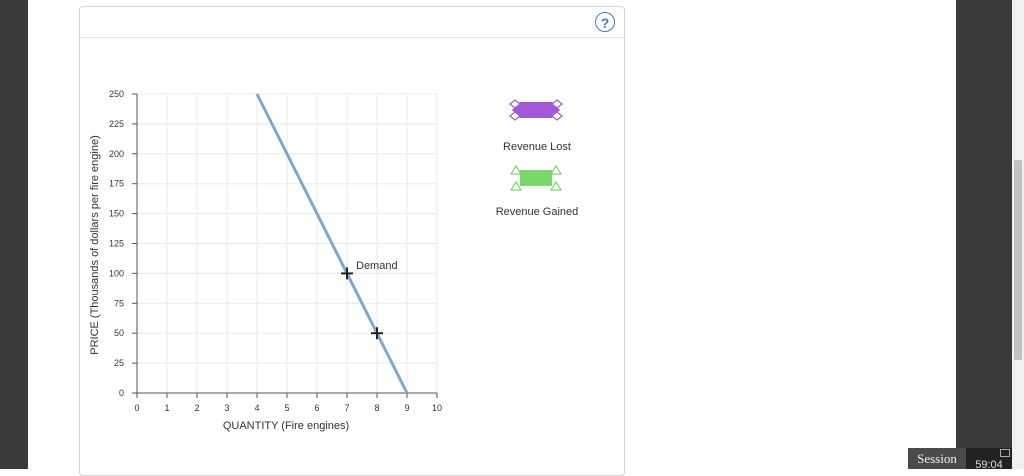 The height and width of the screenshot is (476, 1024). I want to click on triangle-right-bottom-icon, so click(556, 185).